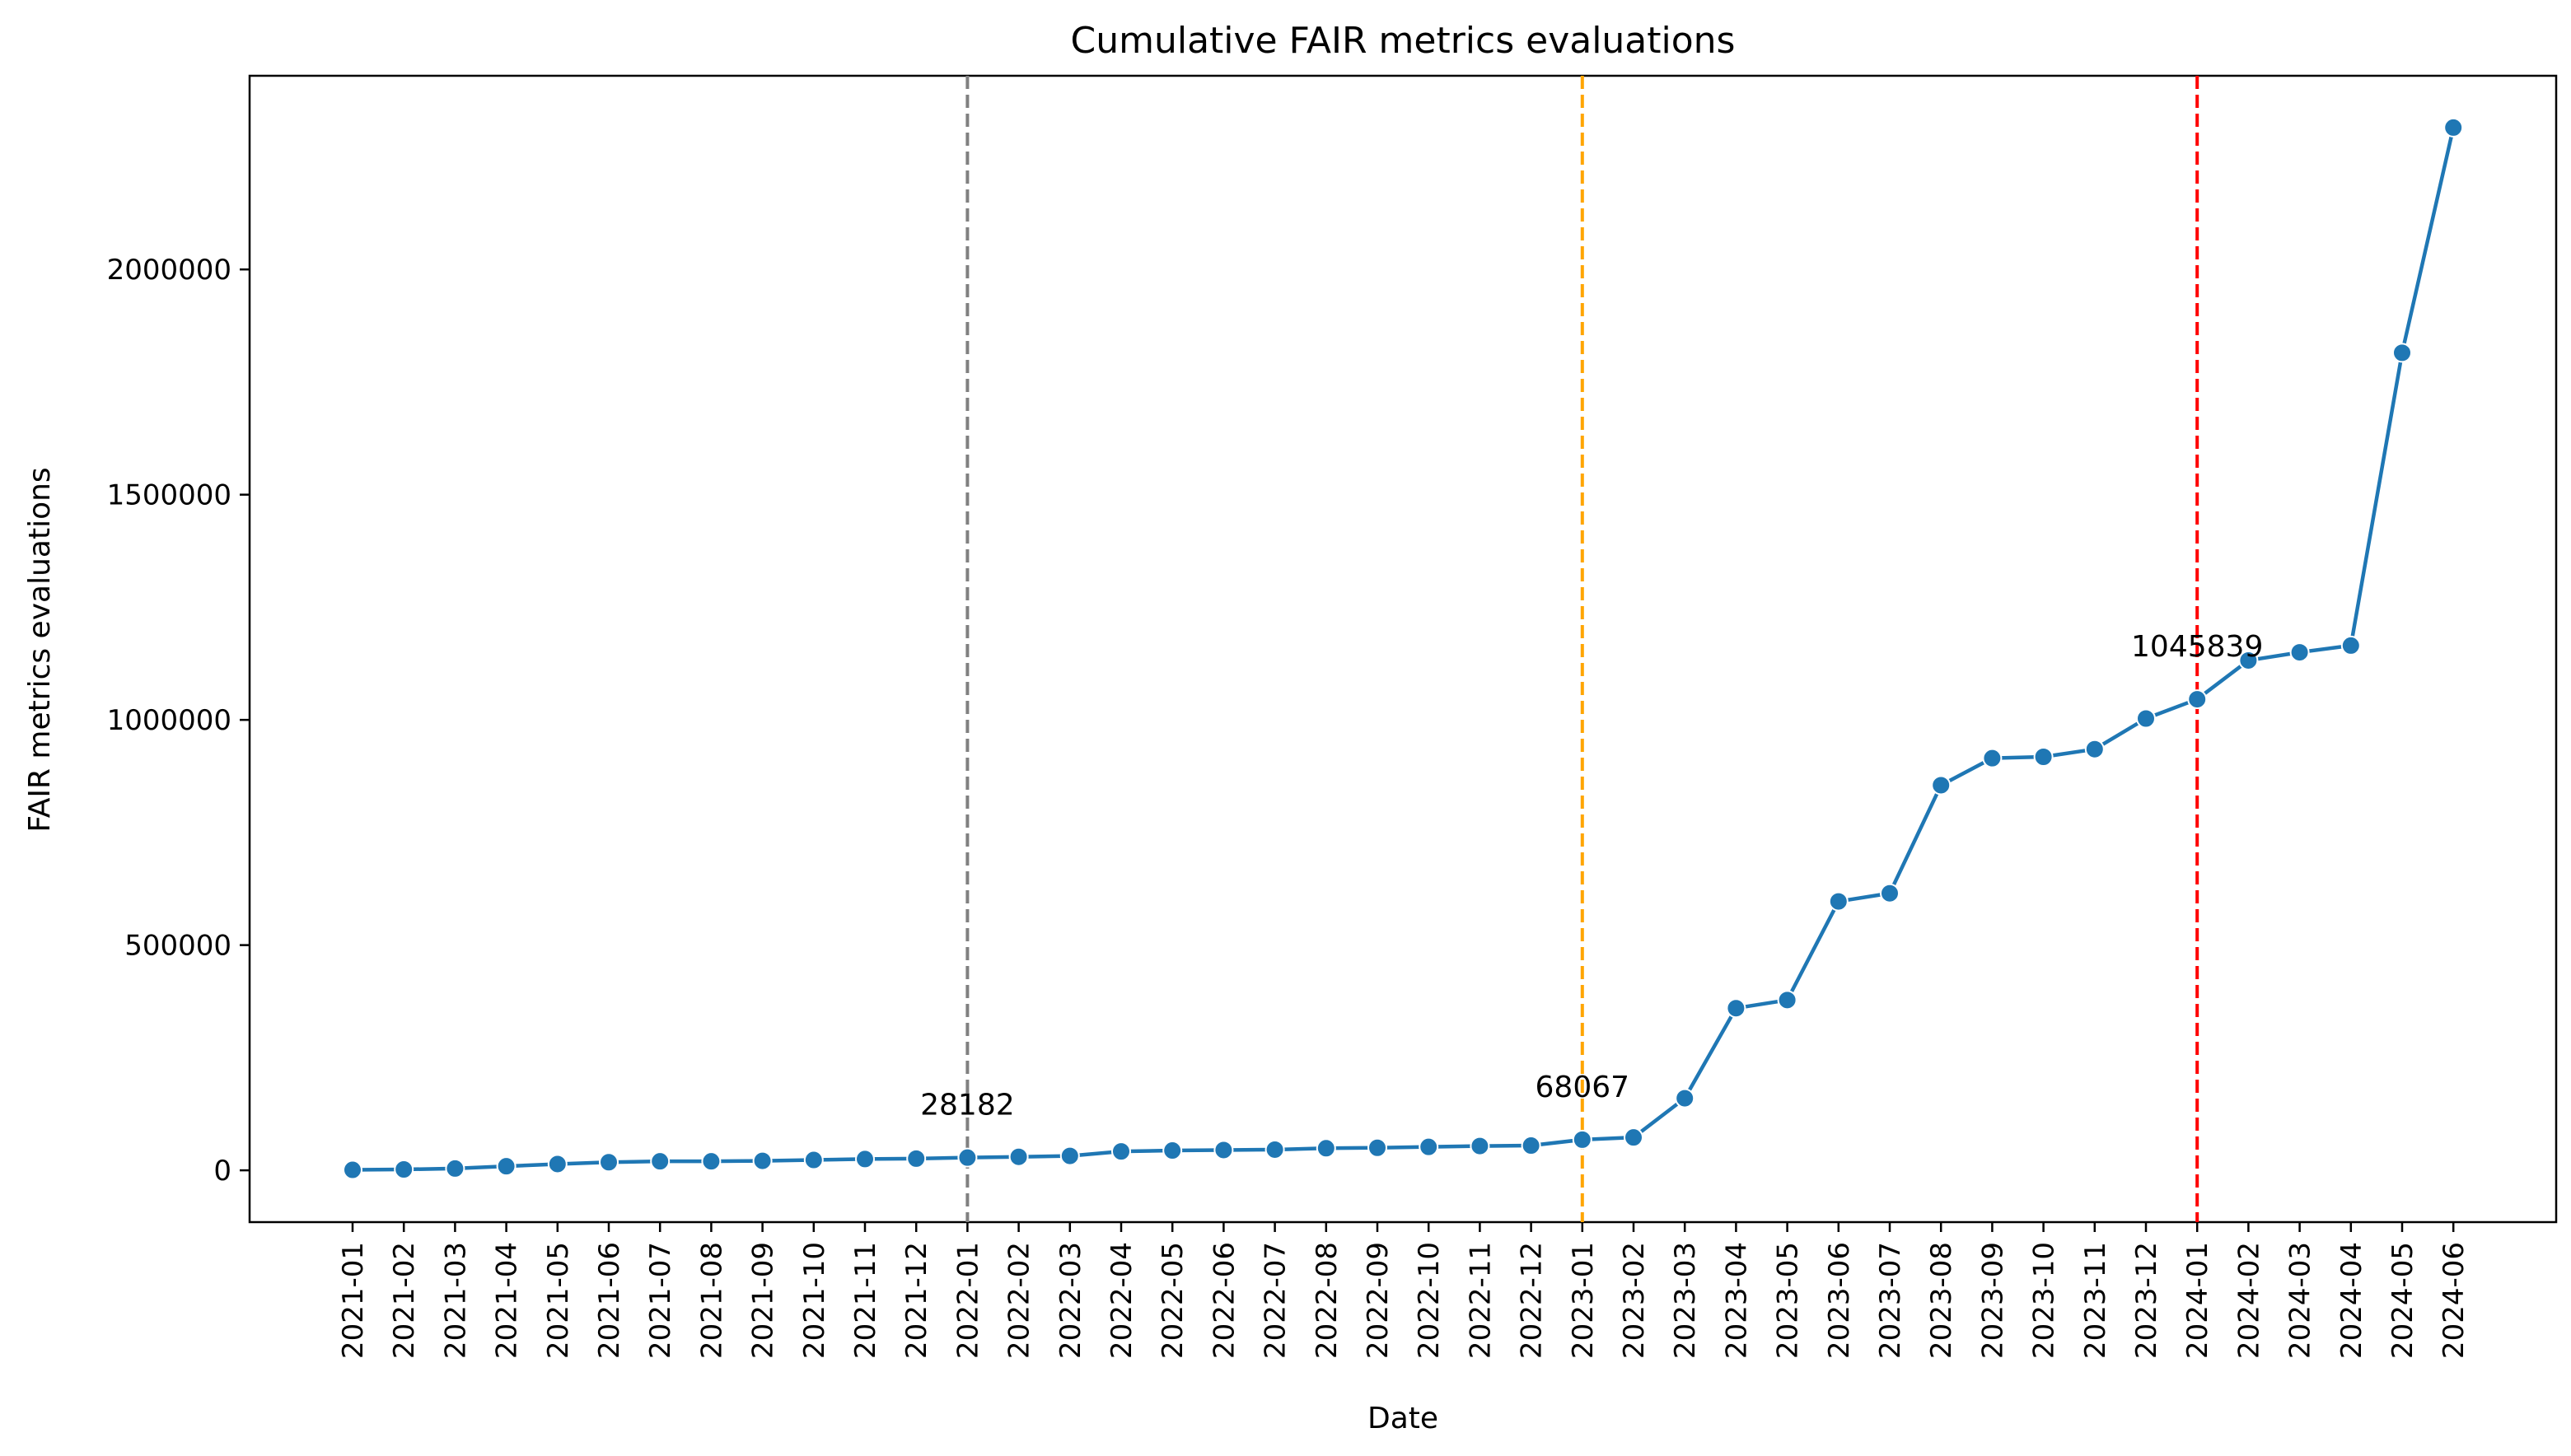 Image resolution: width=2571 pixels, height=1456 pixels. I want to click on annotation-label: 68067, so click(1583, 1087).